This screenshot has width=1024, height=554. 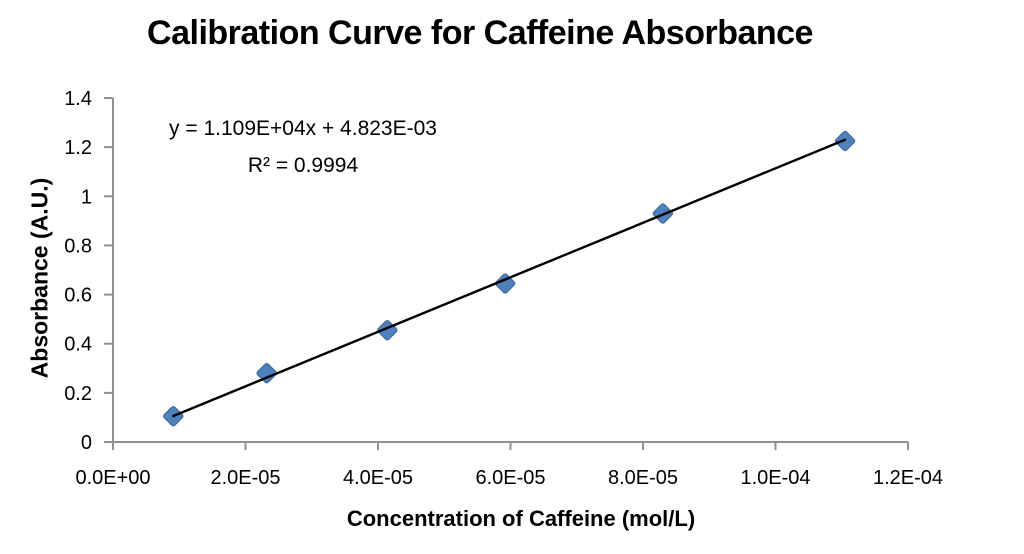 What do you see at coordinates (245, 478) in the screenshot?
I see `x-tick-label: 2.0E-05` at bounding box center [245, 478].